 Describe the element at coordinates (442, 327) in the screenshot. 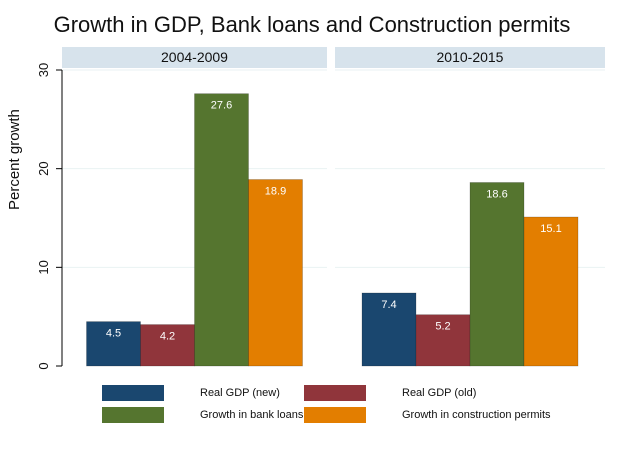

I see `bar-value-label: 5.2` at that location.